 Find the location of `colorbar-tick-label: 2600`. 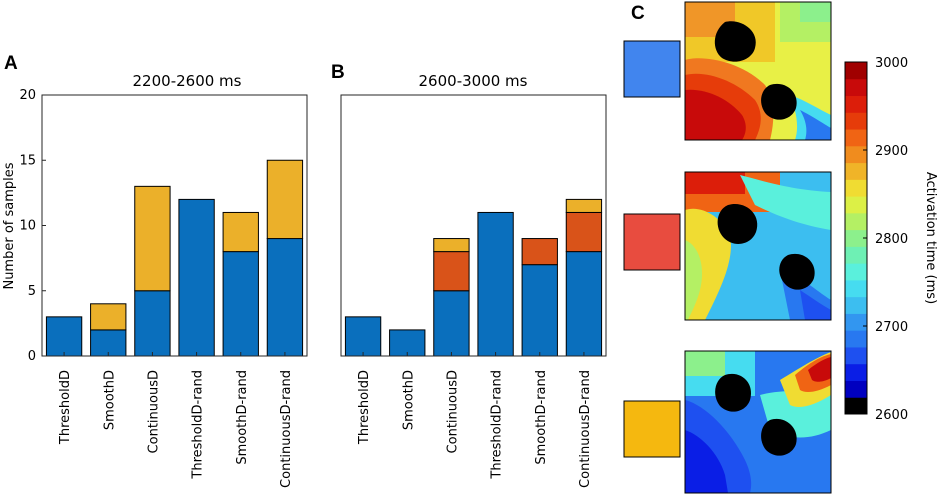

colorbar-tick-label: 2600 is located at coordinates (891, 415).